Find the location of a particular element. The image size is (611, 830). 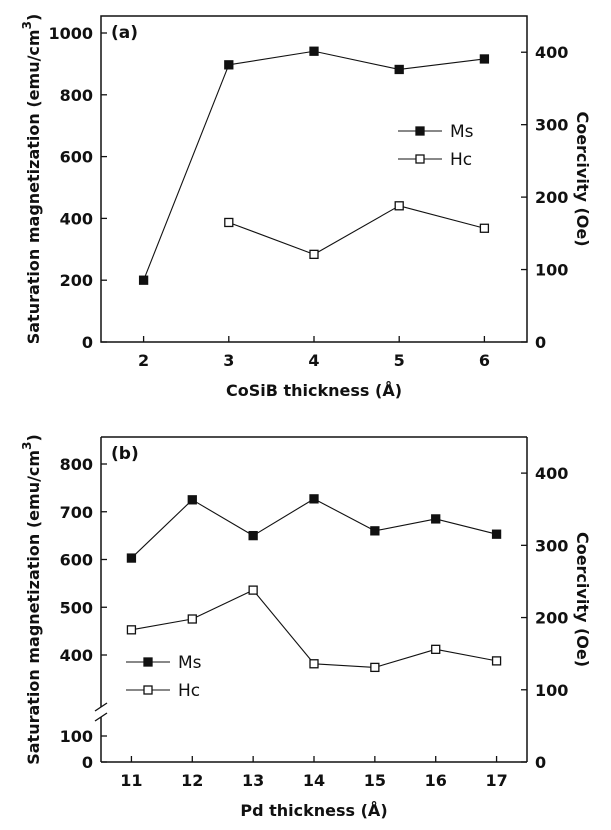

x-tick-label: 15 is located at coordinates (375, 780).